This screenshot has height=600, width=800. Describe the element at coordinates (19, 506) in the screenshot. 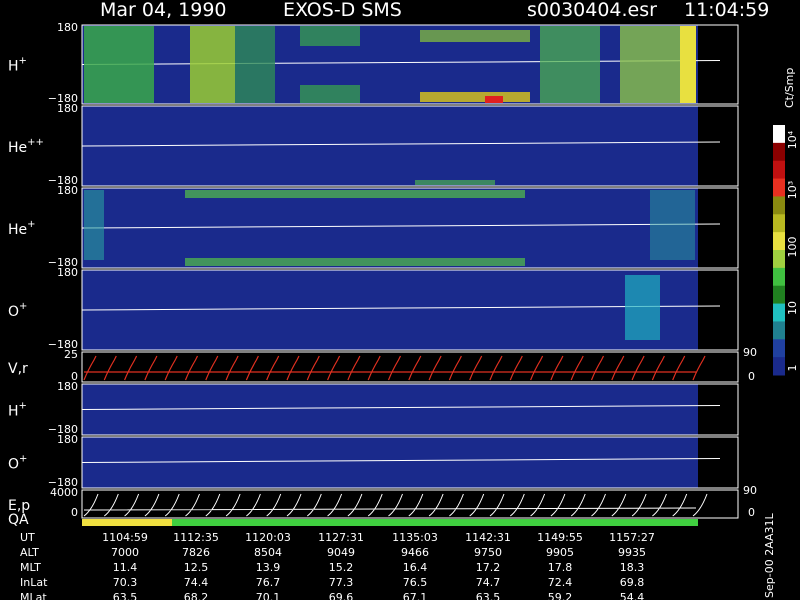

I see `panel-label: E,p` at that location.